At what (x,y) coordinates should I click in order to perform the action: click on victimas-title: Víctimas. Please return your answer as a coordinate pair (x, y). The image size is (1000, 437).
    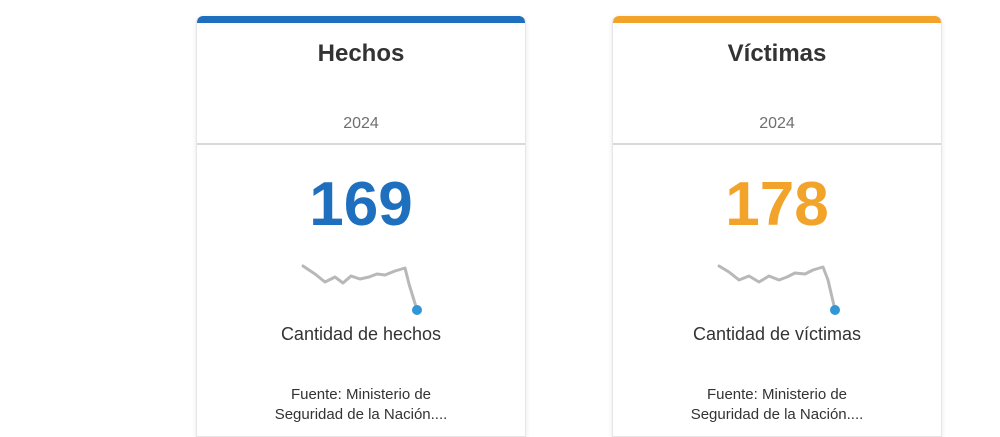
    Looking at the image, I should click on (777, 53).